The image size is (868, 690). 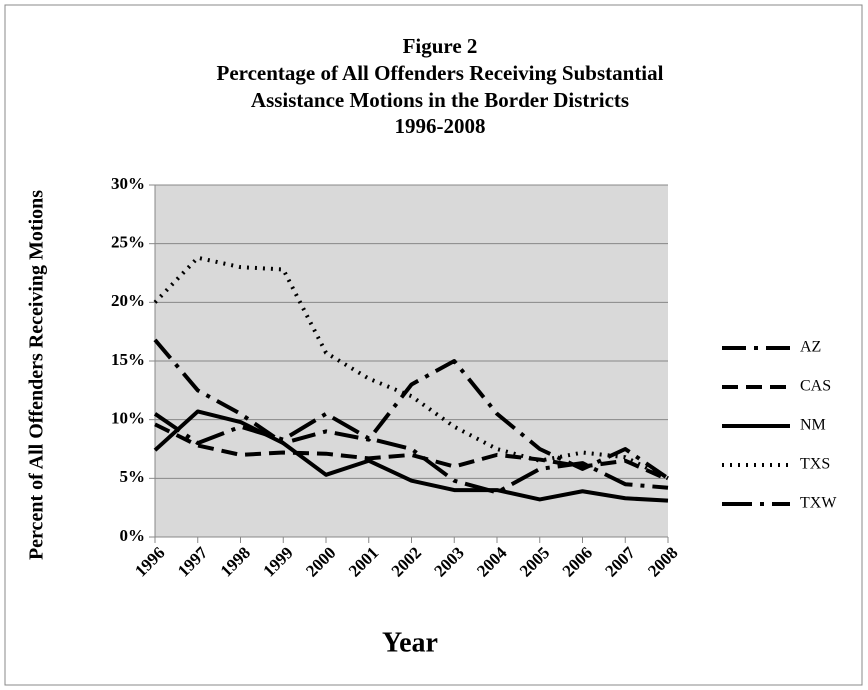 I want to click on chart-title: 1996-2008, so click(x=440, y=126).